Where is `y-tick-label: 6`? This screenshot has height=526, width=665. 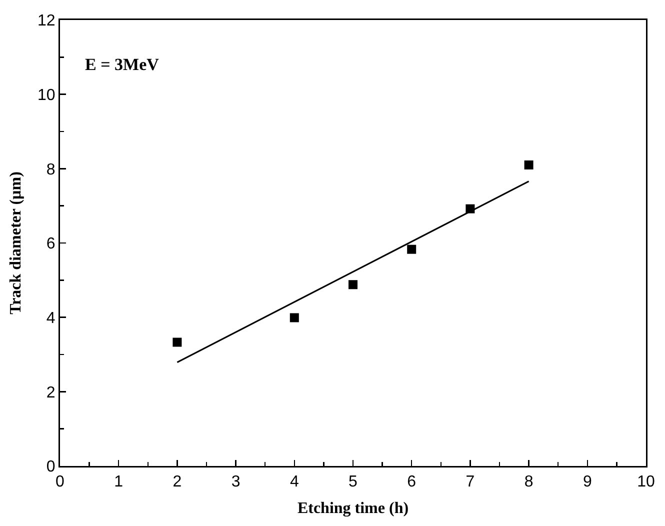
y-tick-label: 6 is located at coordinates (51, 244).